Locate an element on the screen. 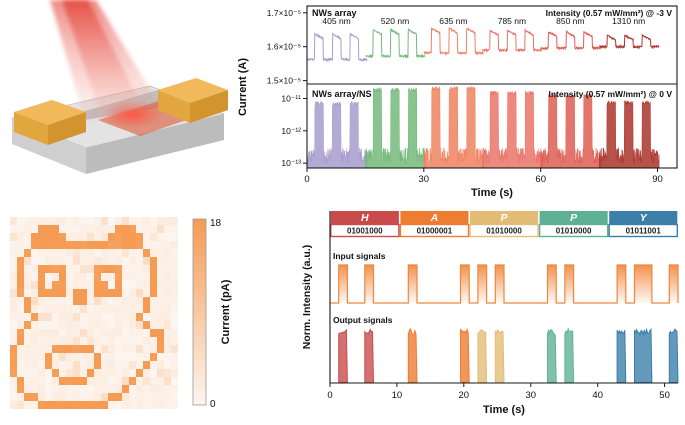 The height and width of the screenshot is (425, 685). y-tick-label: 10⁻¹³ is located at coordinates (291, 163).